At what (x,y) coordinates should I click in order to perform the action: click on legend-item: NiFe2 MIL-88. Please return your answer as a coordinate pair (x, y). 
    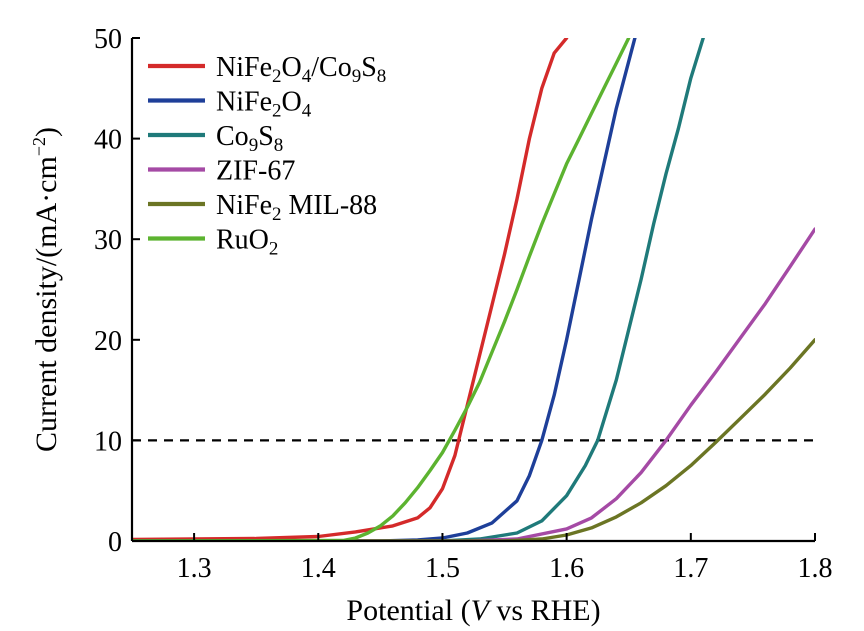
    Looking at the image, I should click on (262, 207).